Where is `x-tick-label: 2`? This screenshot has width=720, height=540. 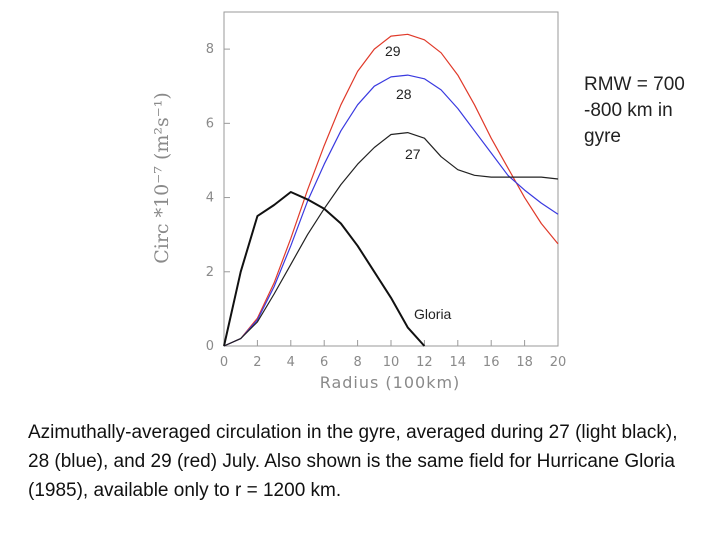
x-tick-label: 2 is located at coordinates (257, 362).